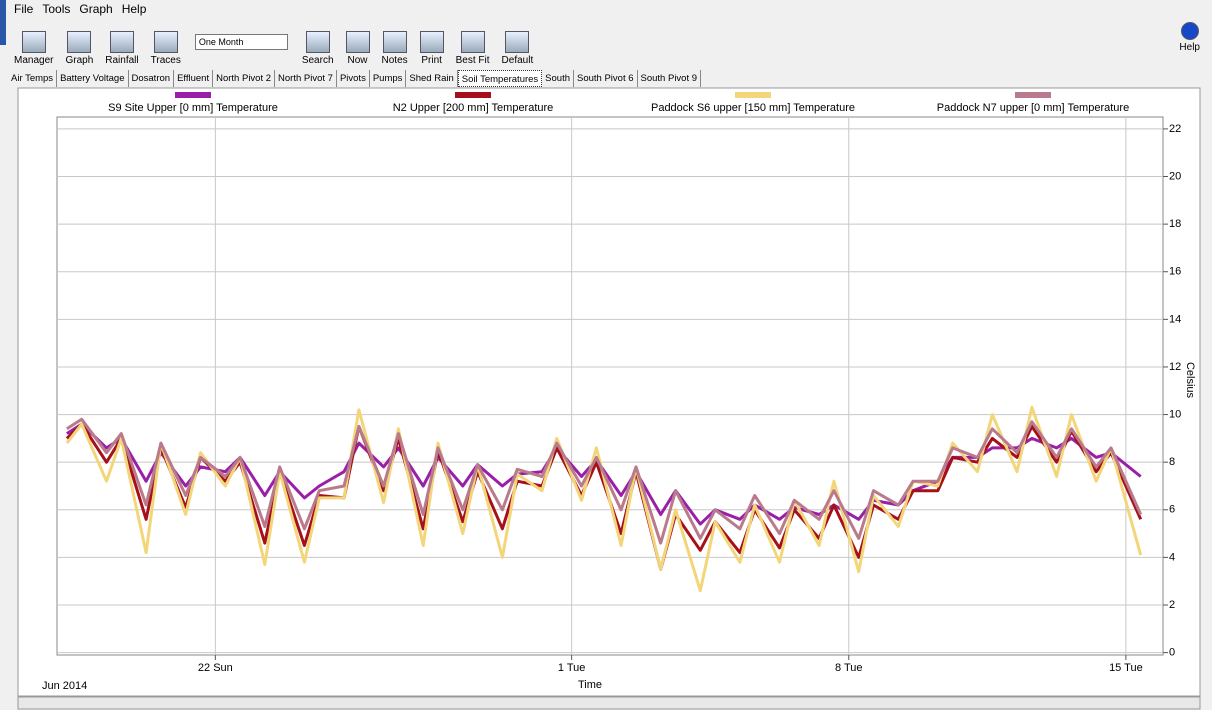  What do you see at coordinates (572, 668) in the screenshot?
I see `x-tick-label: 1 Tue` at bounding box center [572, 668].